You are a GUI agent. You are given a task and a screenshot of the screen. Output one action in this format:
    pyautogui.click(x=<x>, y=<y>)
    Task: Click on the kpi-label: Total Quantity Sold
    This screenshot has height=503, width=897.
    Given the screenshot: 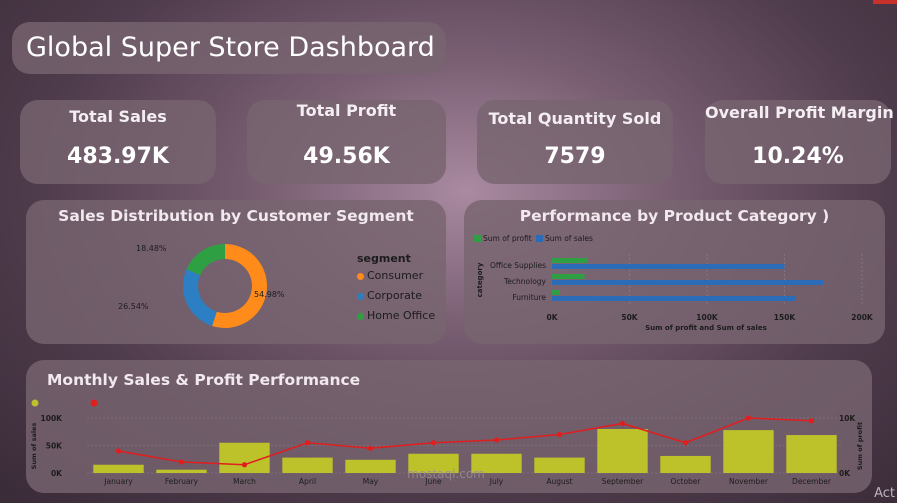 What is the action you would take?
    pyautogui.click(x=575, y=118)
    